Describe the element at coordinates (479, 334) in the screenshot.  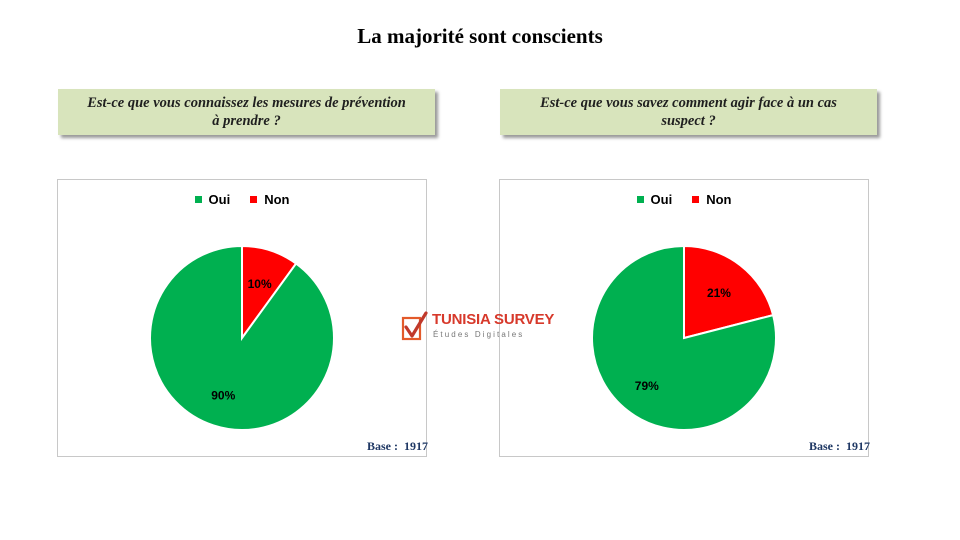
I see `logo-tagline: Études Digitales` at that location.